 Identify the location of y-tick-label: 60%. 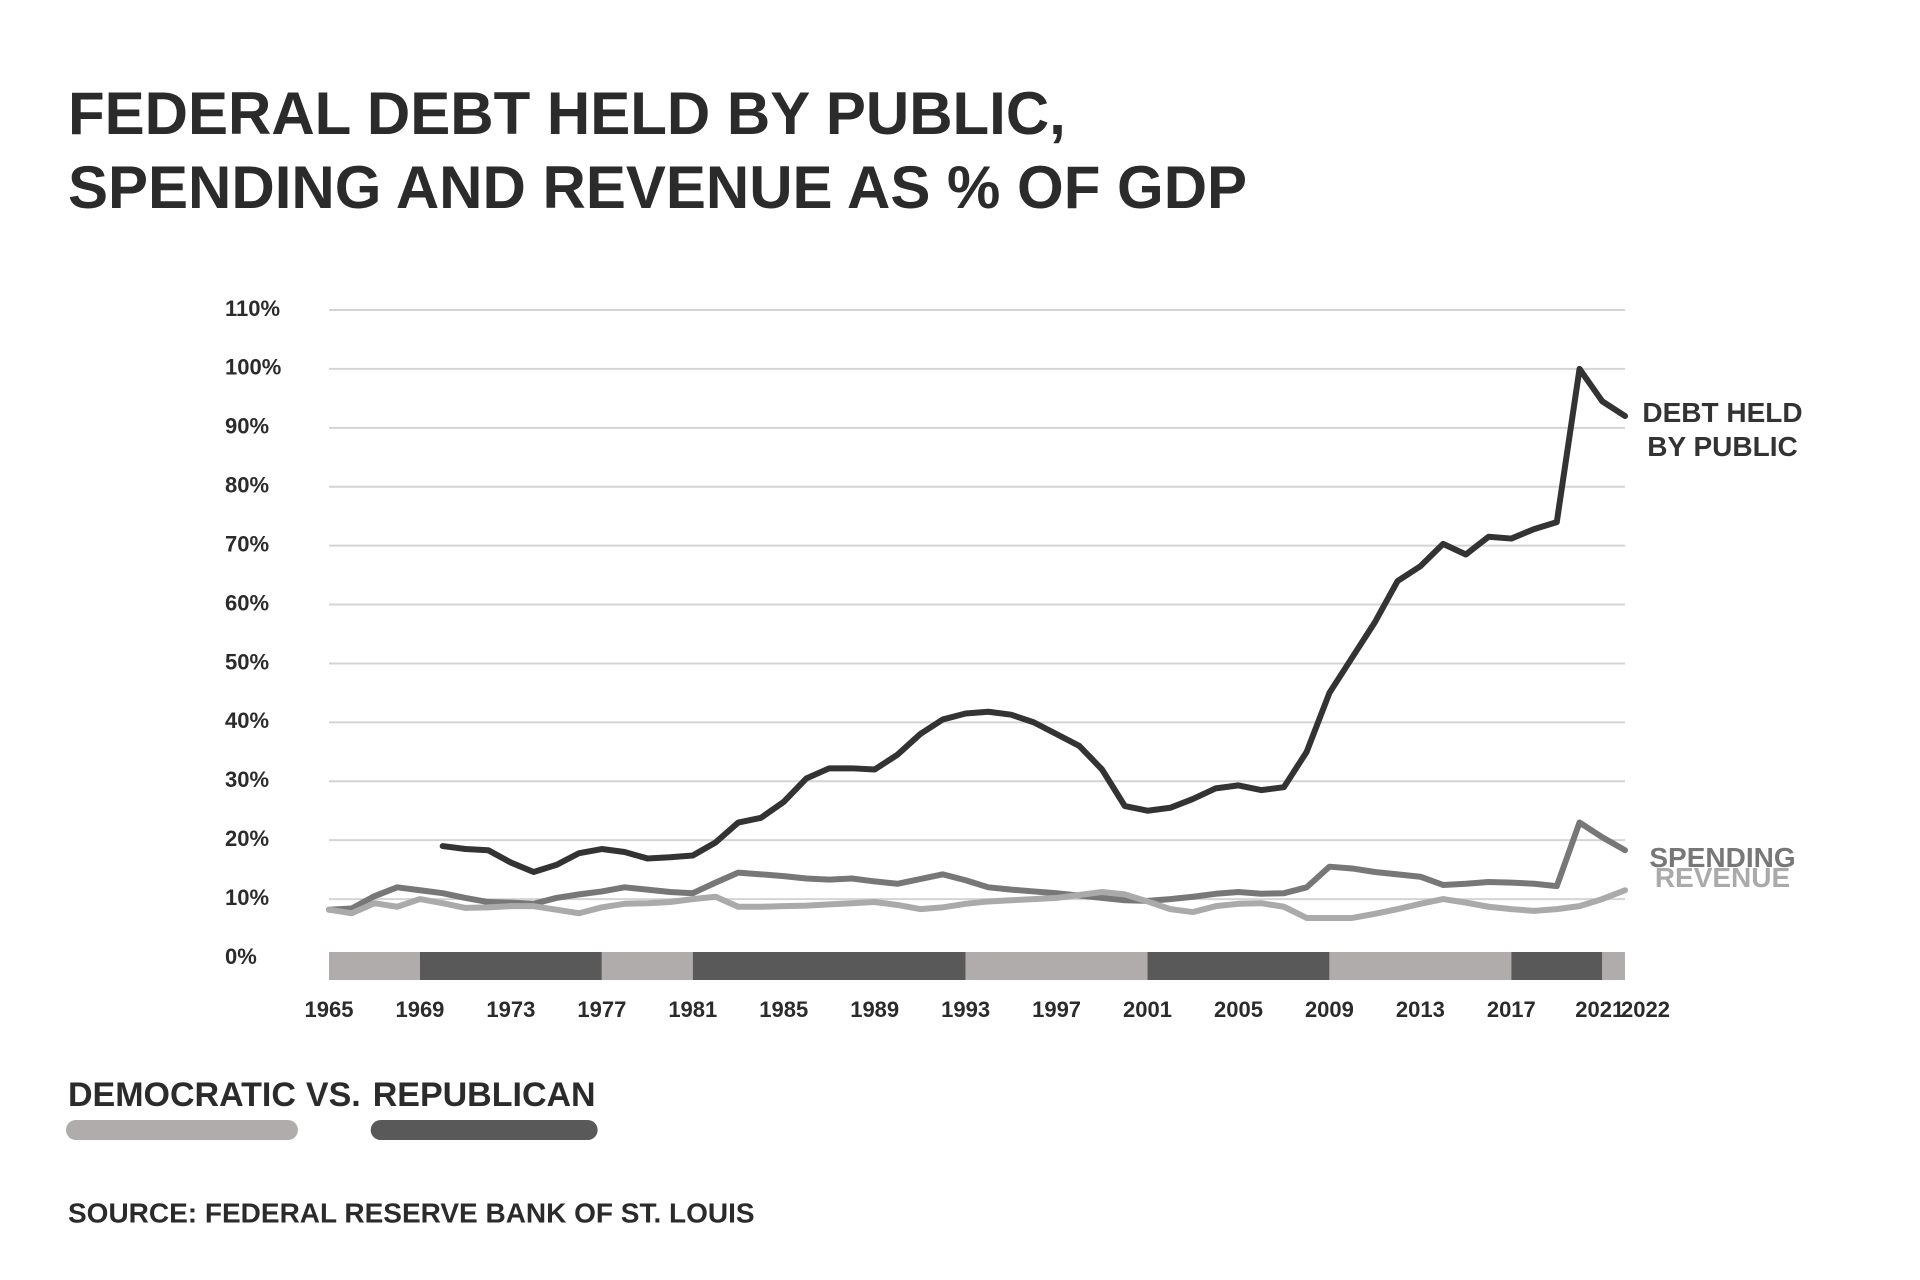
(247, 602).